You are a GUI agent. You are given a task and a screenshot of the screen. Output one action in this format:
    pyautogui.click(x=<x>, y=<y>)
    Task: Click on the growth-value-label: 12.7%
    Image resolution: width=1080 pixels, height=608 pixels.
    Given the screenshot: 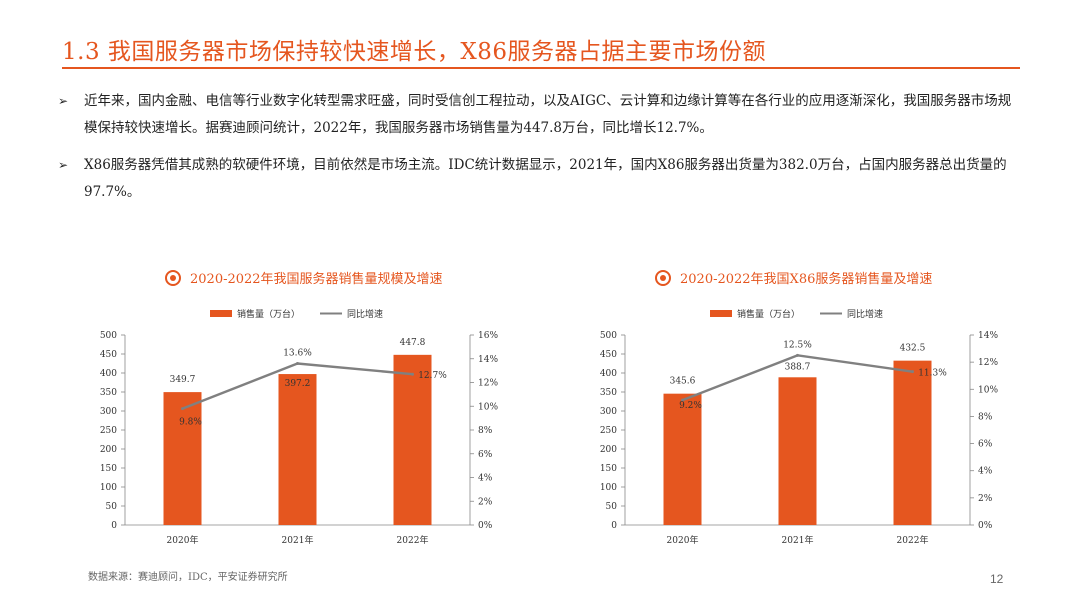 What is the action you would take?
    pyautogui.click(x=432, y=376)
    